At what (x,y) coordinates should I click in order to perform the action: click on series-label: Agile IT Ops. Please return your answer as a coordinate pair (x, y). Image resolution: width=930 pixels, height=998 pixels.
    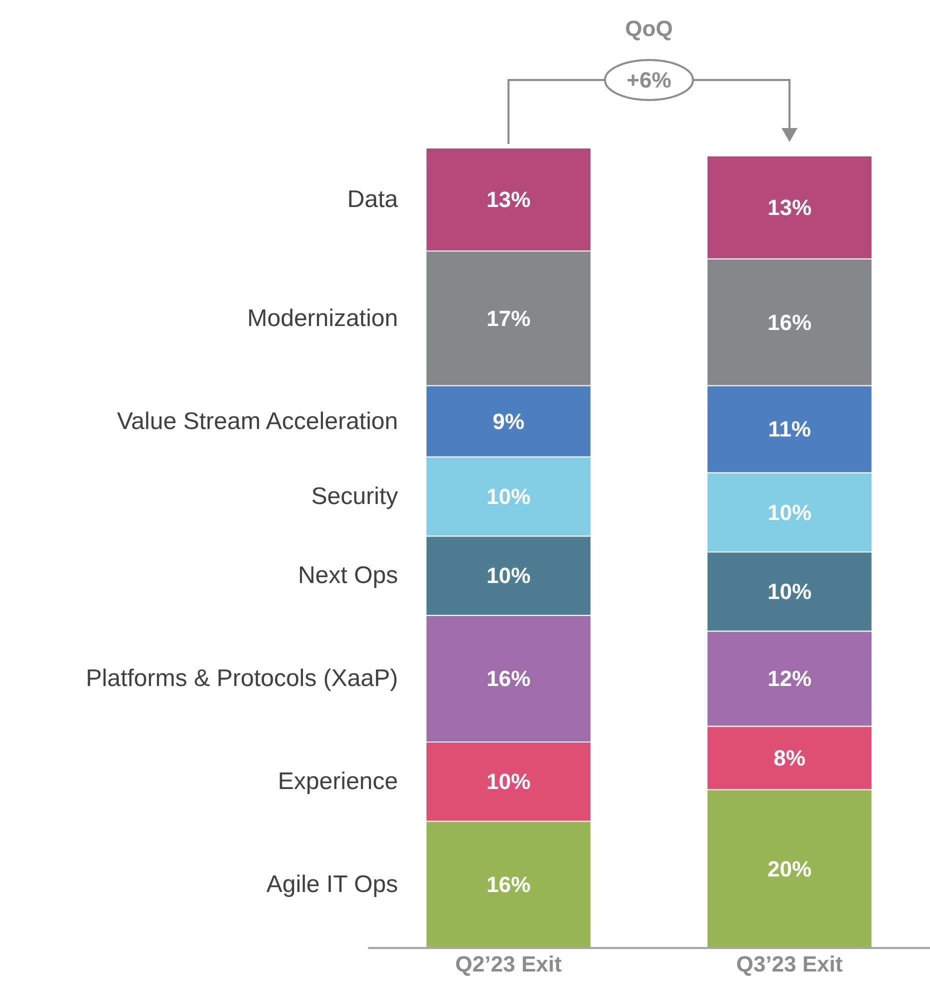
    Looking at the image, I should click on (332, 884).